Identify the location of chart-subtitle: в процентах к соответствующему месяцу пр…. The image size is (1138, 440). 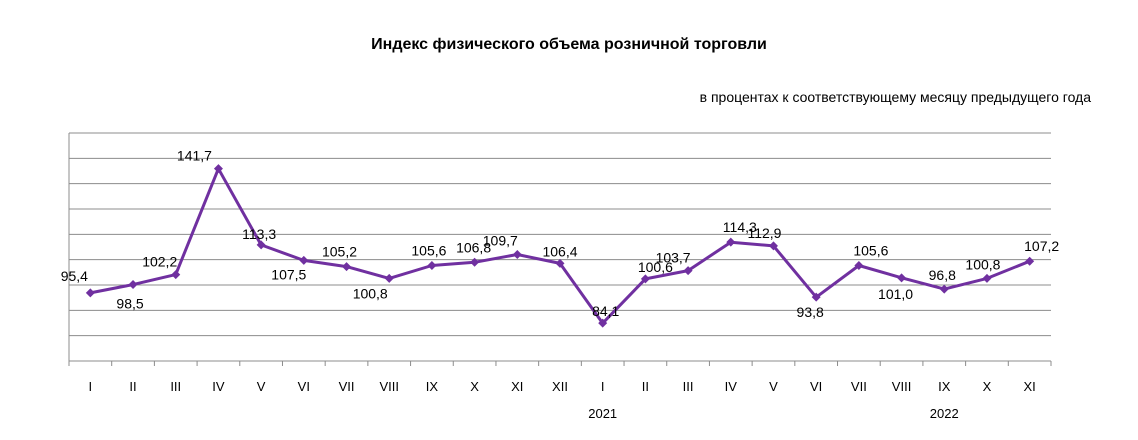
(895, 97).